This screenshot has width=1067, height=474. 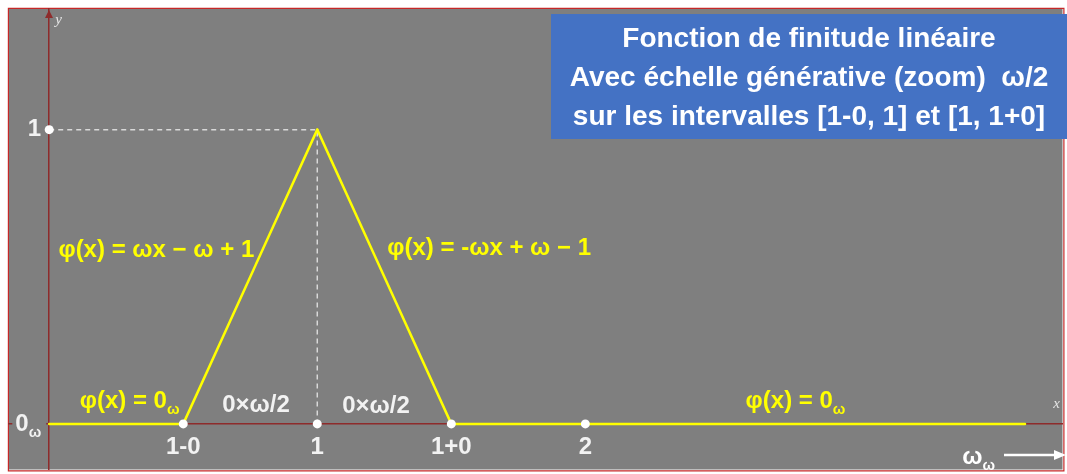 I want to click on series-label: φ(x) = -ωx + ω − 1, so click(x=489, y=247).